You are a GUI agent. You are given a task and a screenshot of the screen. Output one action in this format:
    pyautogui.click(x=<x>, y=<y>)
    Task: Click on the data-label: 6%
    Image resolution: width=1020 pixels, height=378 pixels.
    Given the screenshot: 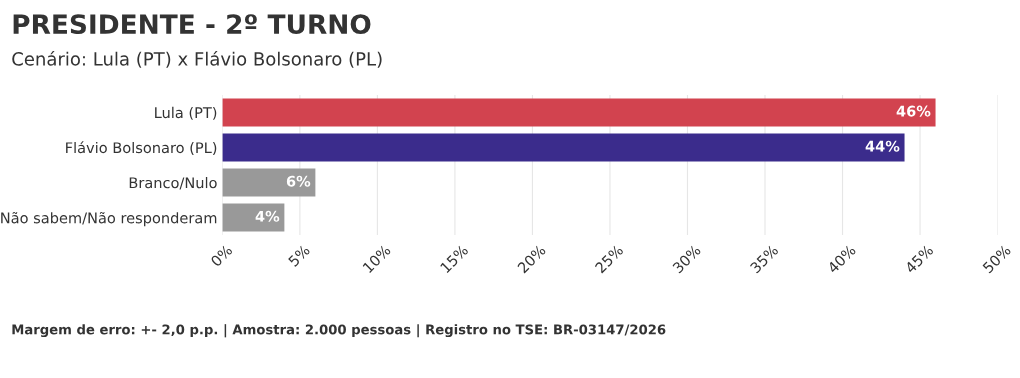 What is the action you would take?
    pyautogui.click(x=298, y=181)
    